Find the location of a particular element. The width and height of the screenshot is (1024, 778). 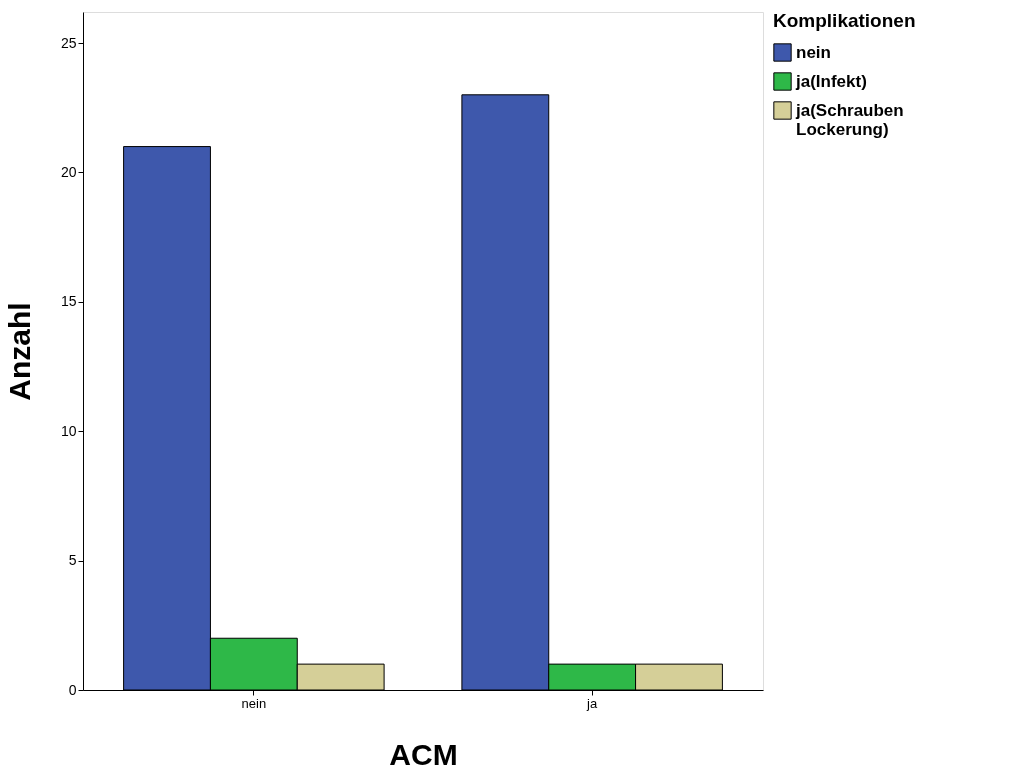

y-tick-label: 20 is located at coordinates (68, 171).